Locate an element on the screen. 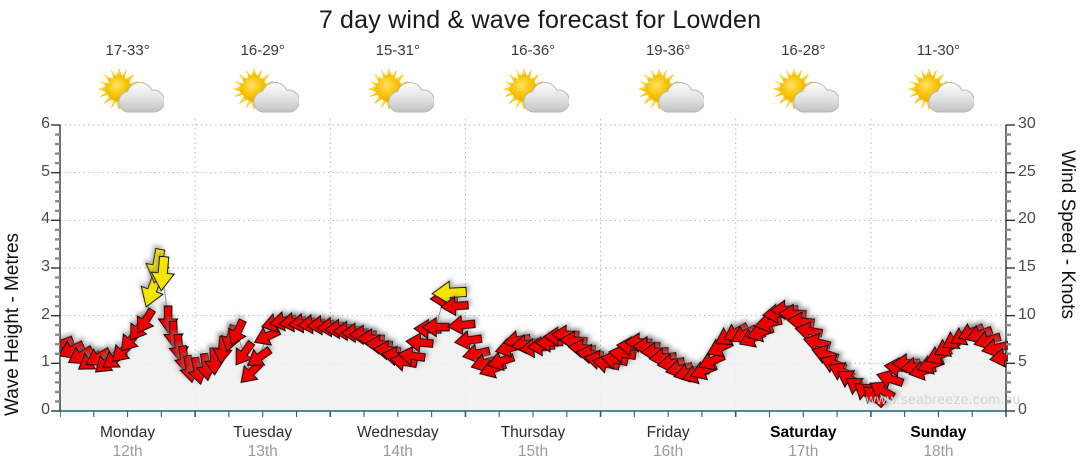 This screenshot has width=1080, height=475. day-name: Sunday is located at coordinates (938, 432).